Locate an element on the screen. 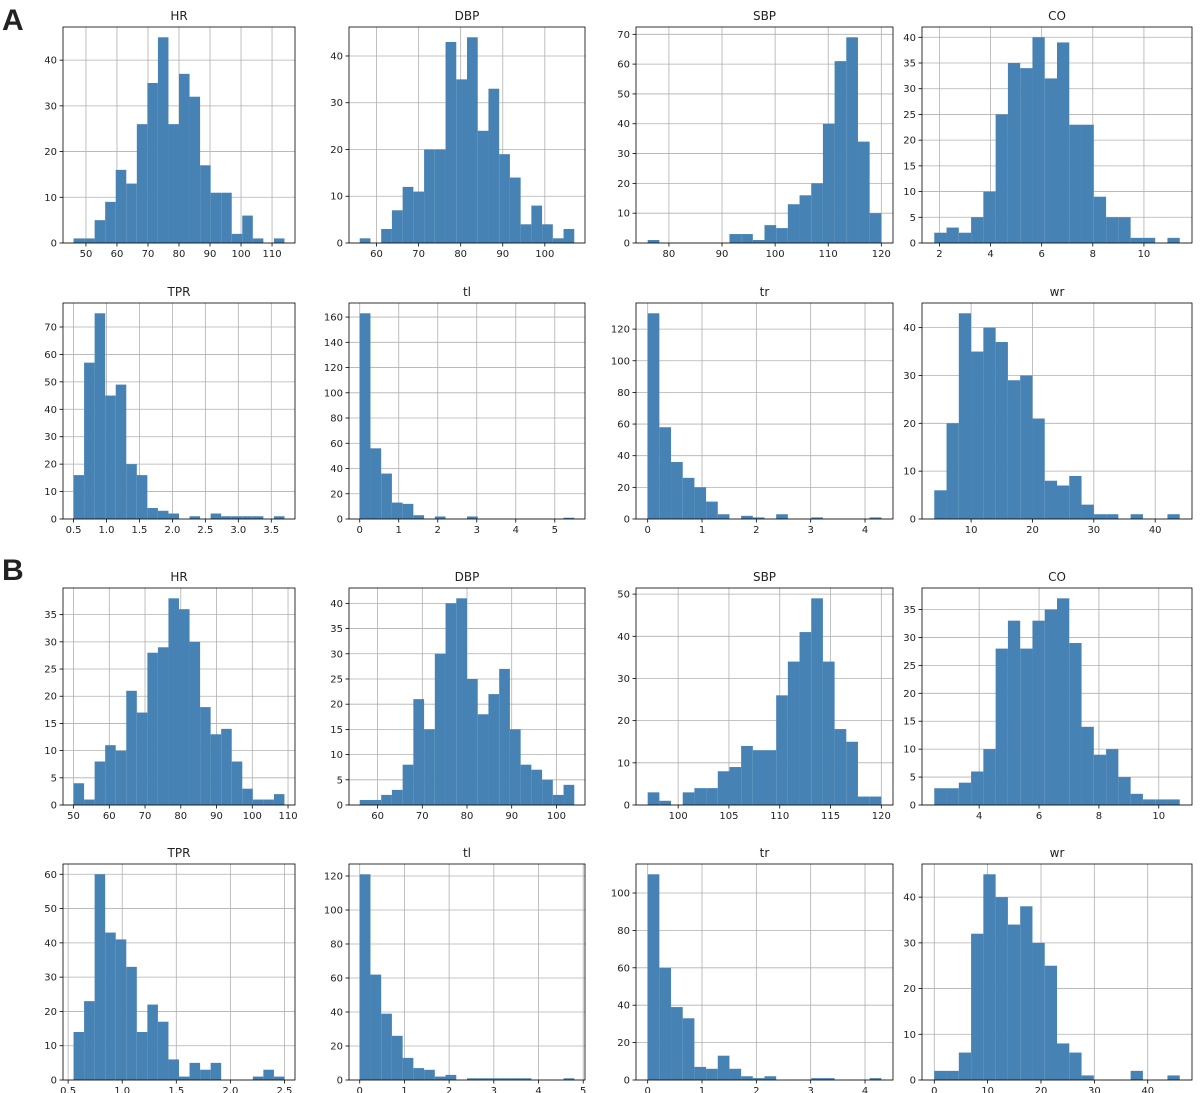 This screenshot has width=1200, height=1093. x-tick-label: 110 is located at coordinates (272, 254).